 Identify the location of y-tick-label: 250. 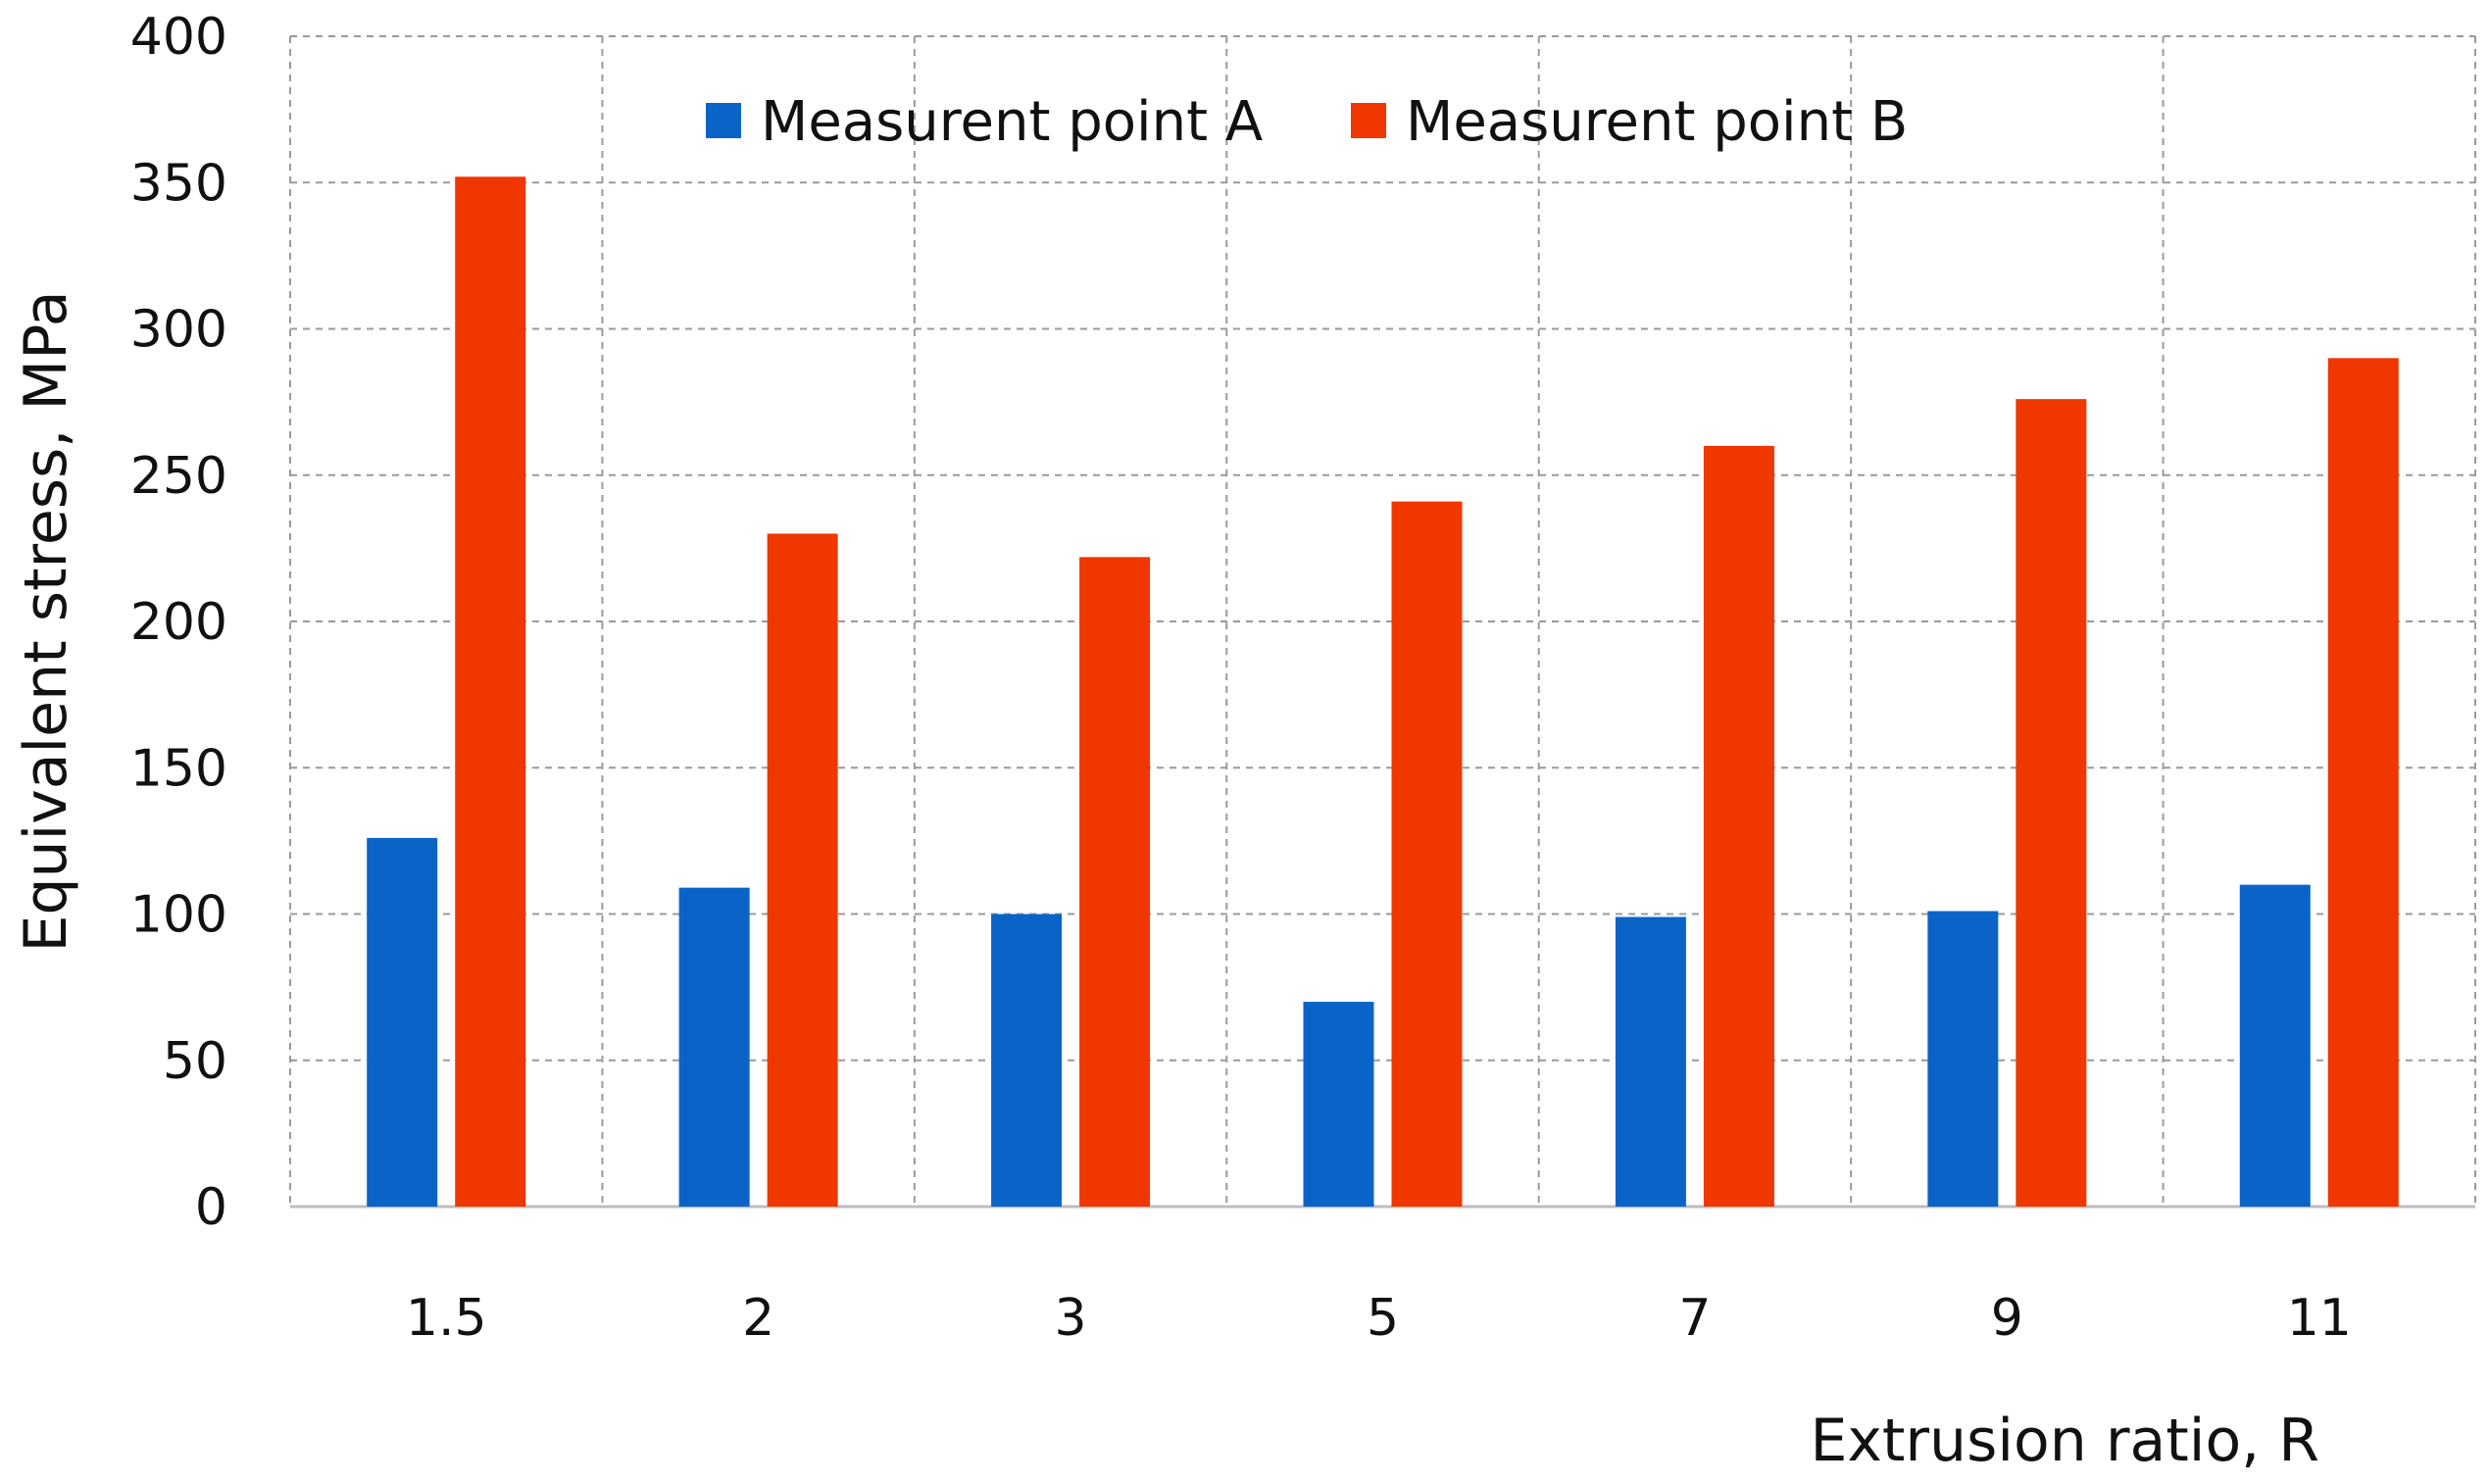
(178, 476).